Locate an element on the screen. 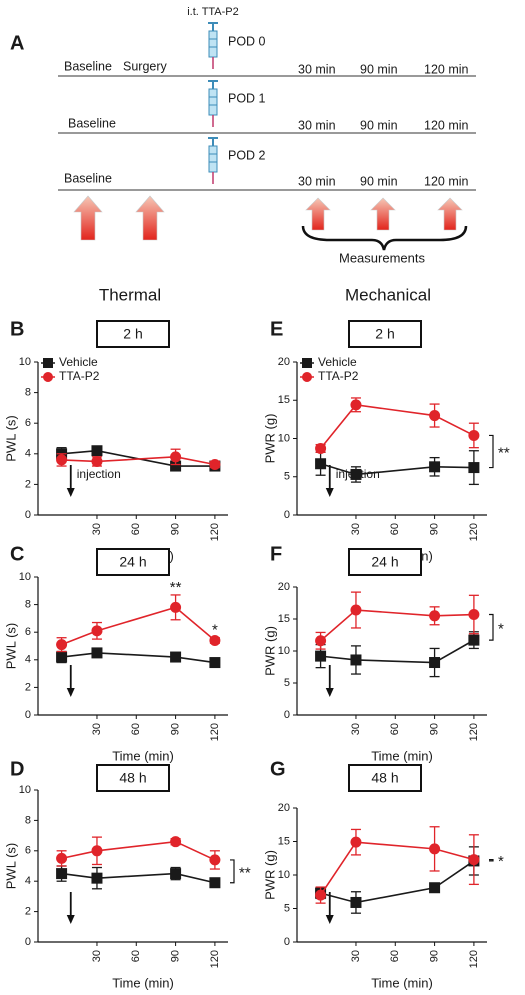 The height and width of the screenshot is (995, 525). panel-letter: A is located at coordinates (17, 43).